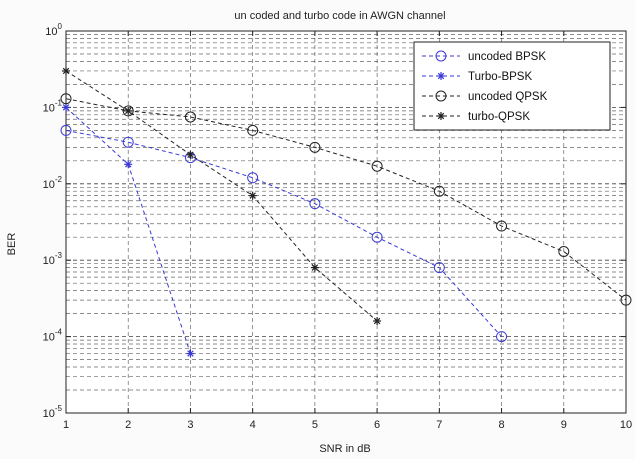 This screenshot has width=635, height=459. Describe the element at coordinates (12, 244) in the screenshot. I see `y-axis-label: BER` at that location.